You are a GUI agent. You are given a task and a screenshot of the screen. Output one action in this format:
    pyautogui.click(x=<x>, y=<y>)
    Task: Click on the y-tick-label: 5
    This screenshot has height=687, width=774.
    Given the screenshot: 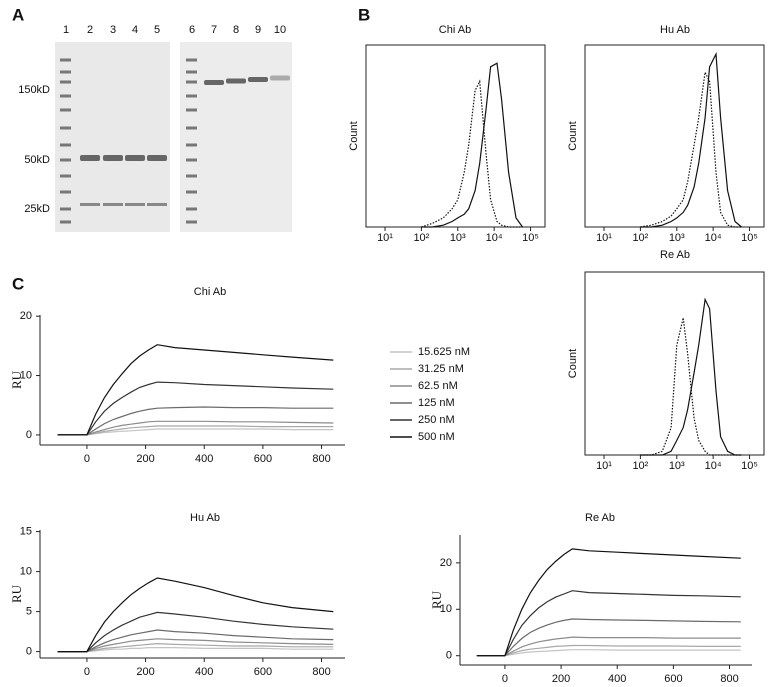 What is the action you would take?
    pyautogui.click(x=29, y=612)
    